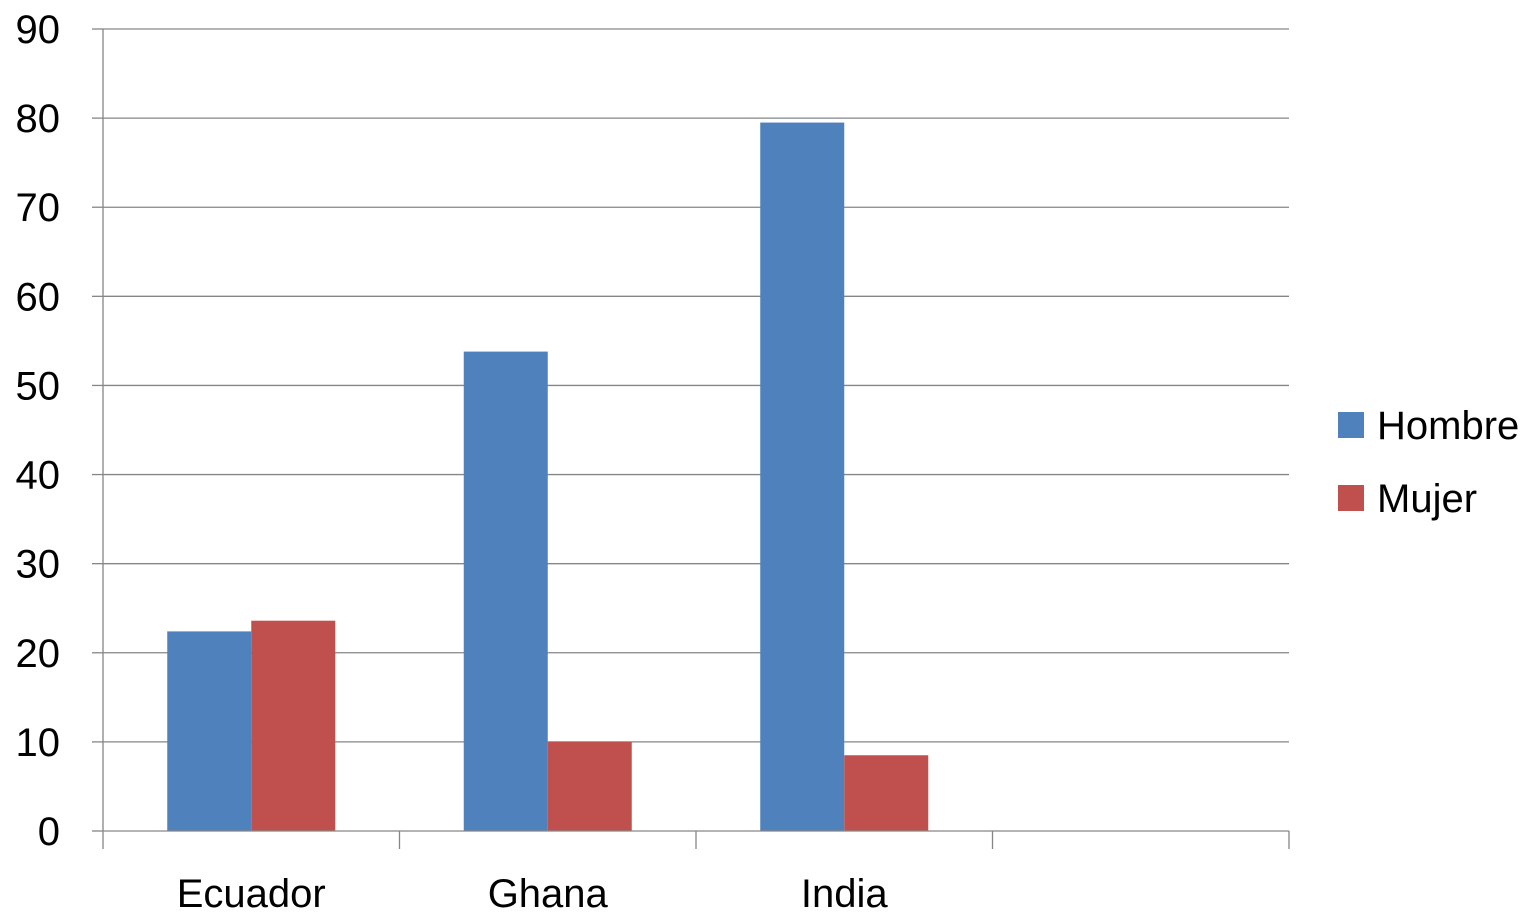  What do you see at coordinates (844, 892) in the screenshot?
I see `x-tick-label: India` at bounding box center [844, 892].